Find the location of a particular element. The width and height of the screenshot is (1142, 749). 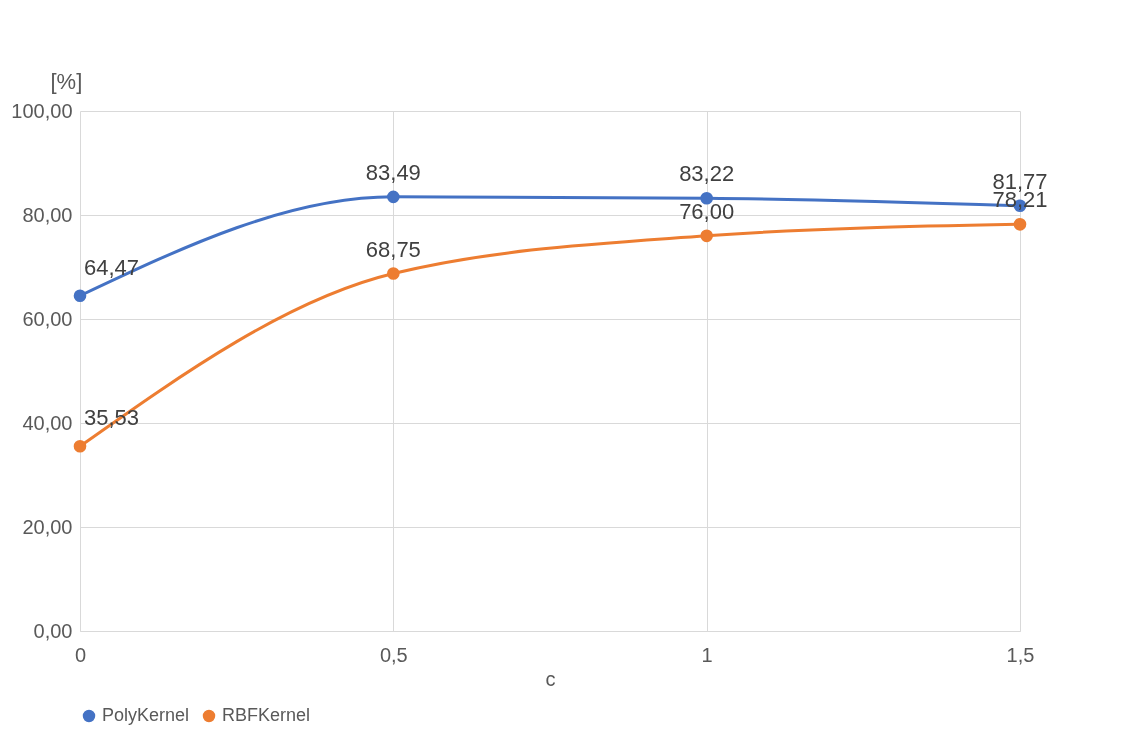

legend-label: RBFKernel is located at coordinates (266, 715).